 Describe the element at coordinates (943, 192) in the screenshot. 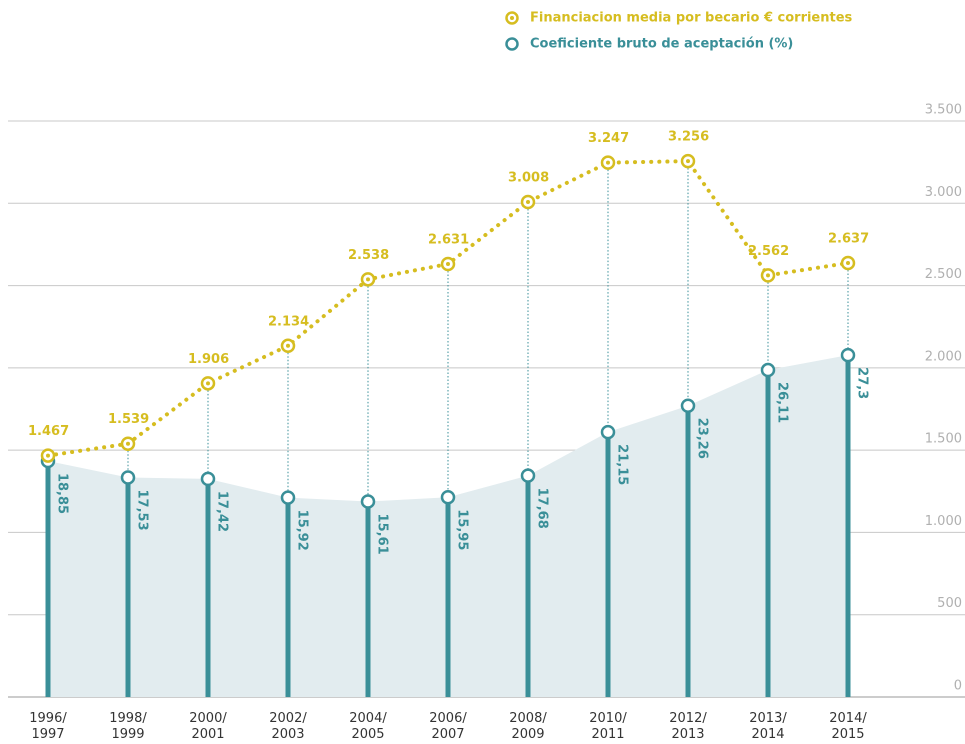

I see `y-tick-label: 3.000` at that location.